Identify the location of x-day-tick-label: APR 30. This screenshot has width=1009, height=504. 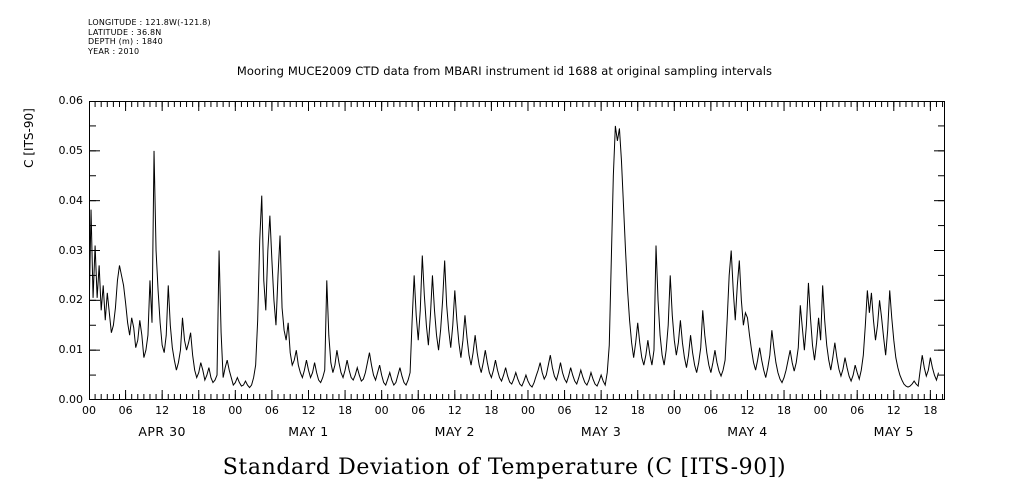
(162, 431).